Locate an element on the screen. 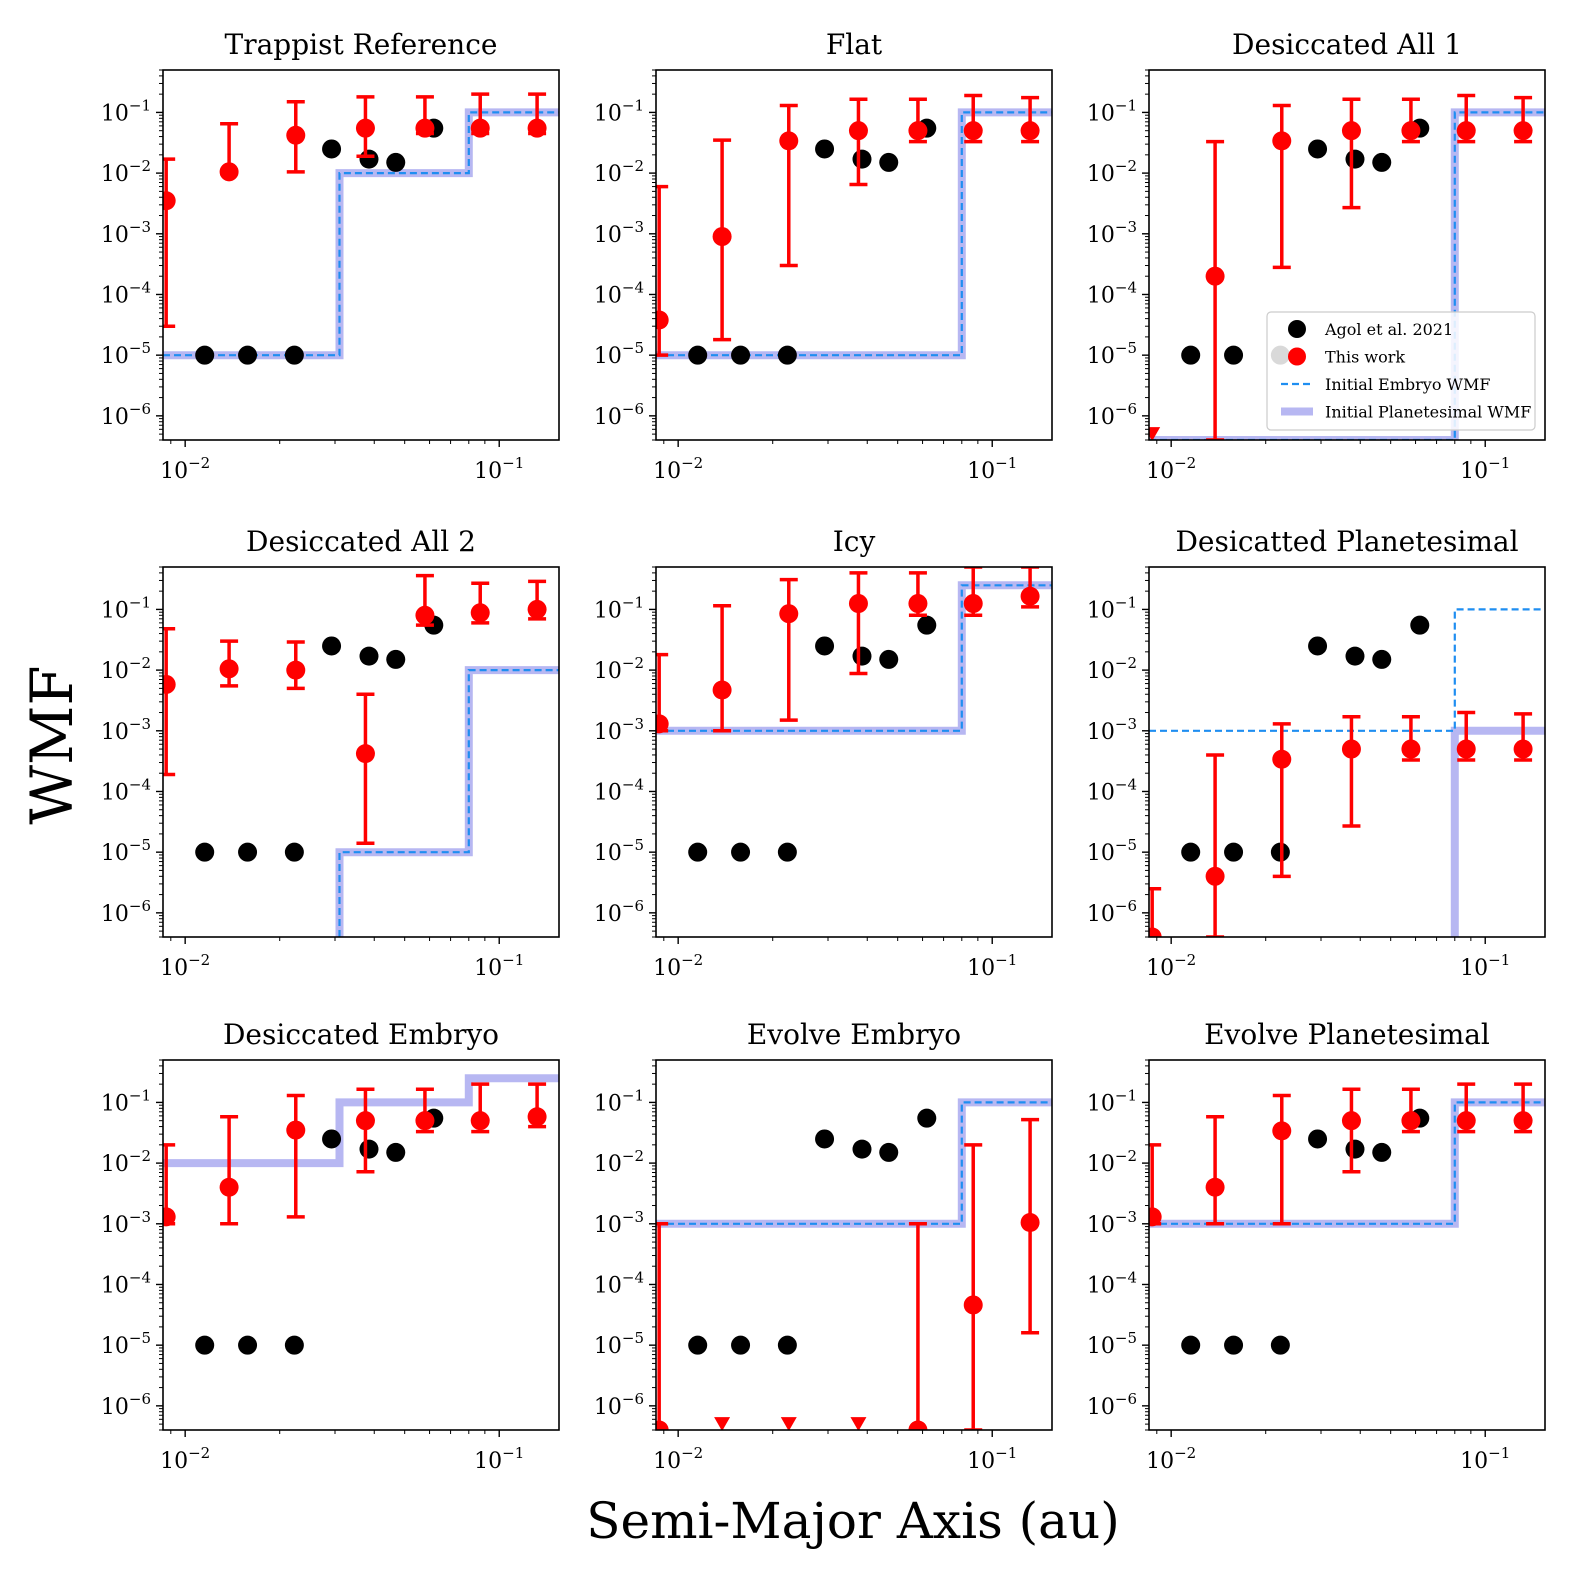 This screenshot has height=1578, width=1578. legend-label: Initial Planetesimal WMF is located at coordinates (1428, 412).